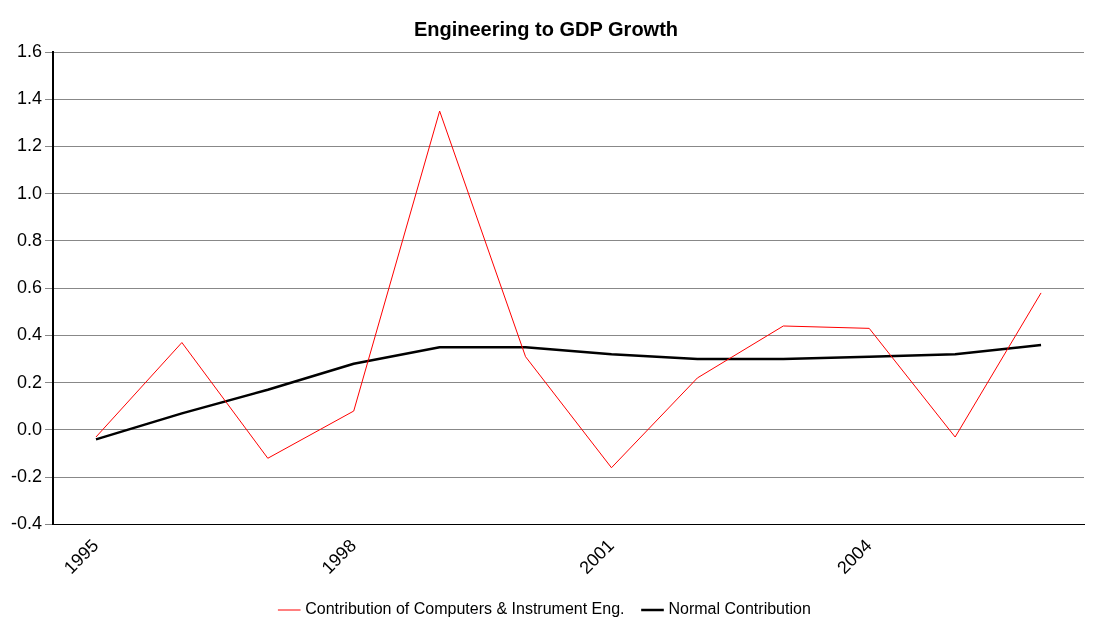 Image resolution: width=1112 pixels, height=639 pixels. Describe the element at coordinates (465, 609) in the screenshot. I see `legend-label: Contribution of Computers & Instrument Eng.` at that location.